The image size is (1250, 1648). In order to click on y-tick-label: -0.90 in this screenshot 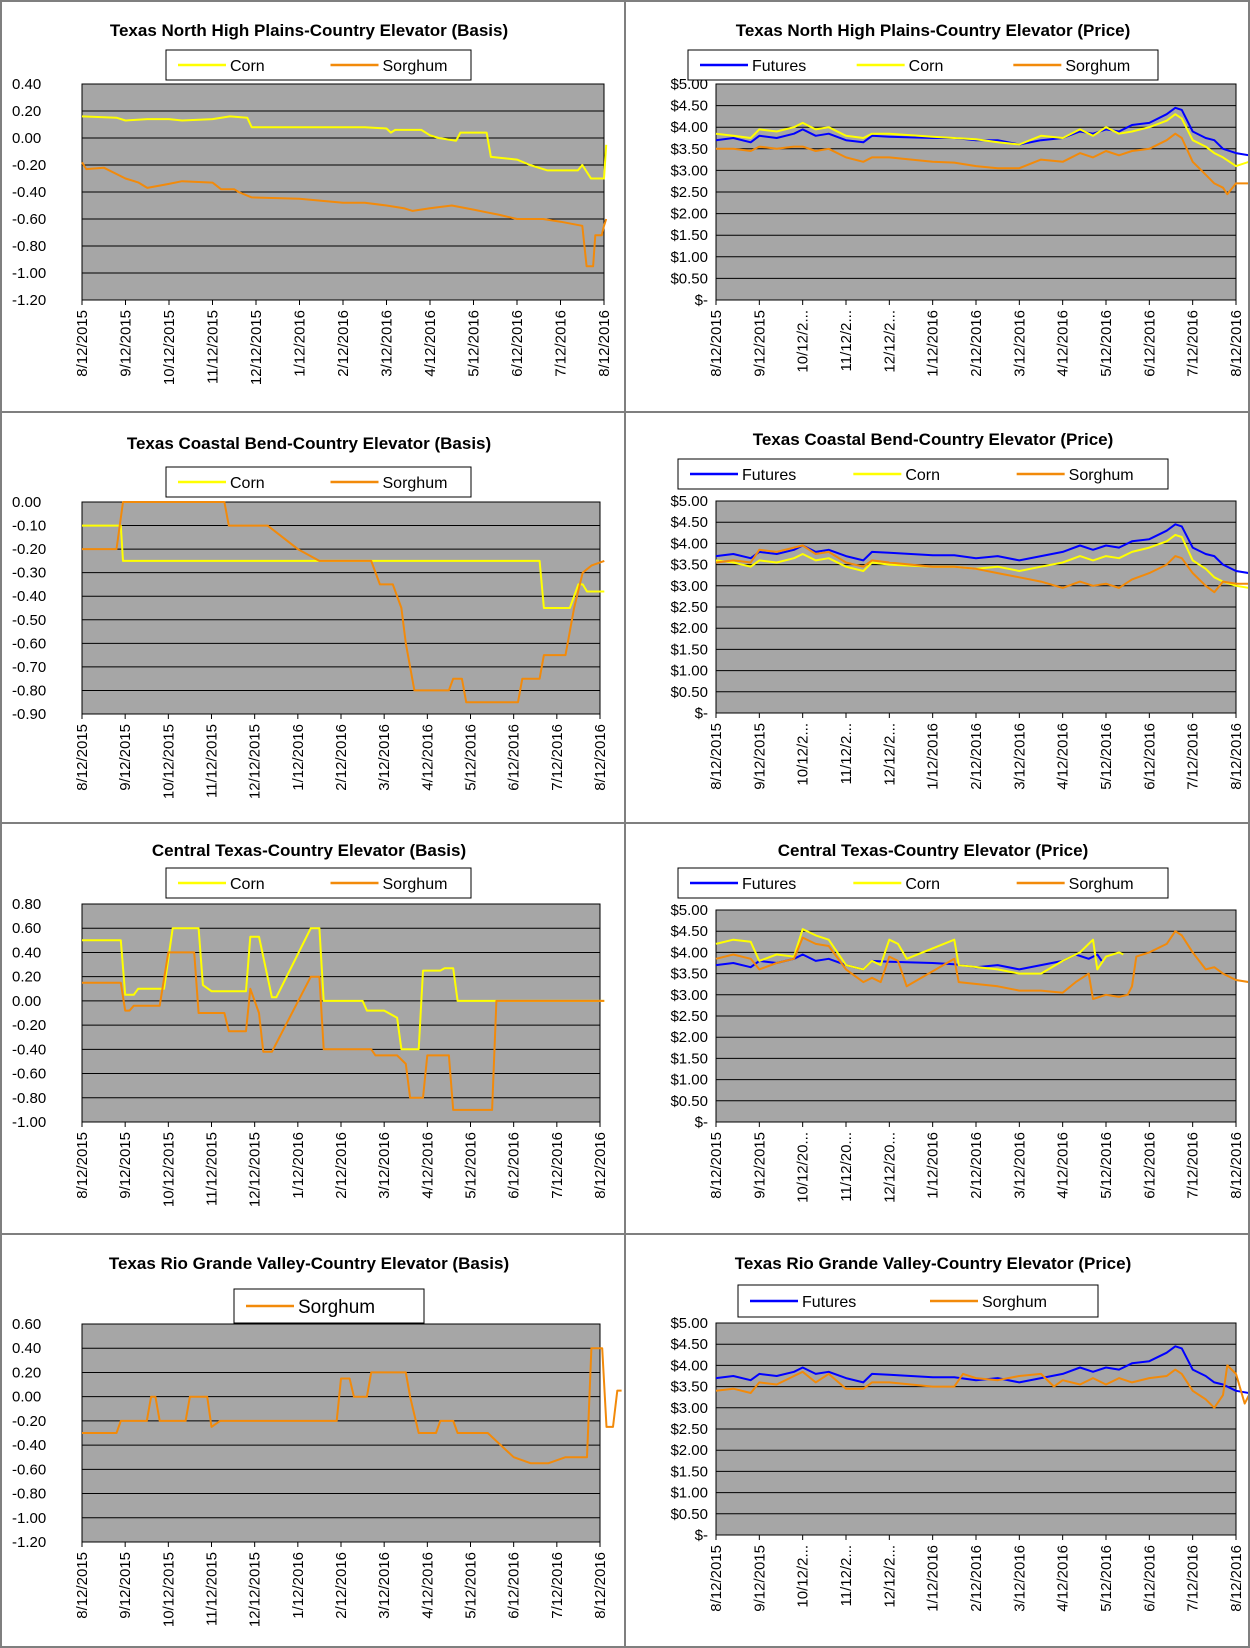, I will do `click(29, 714)`.